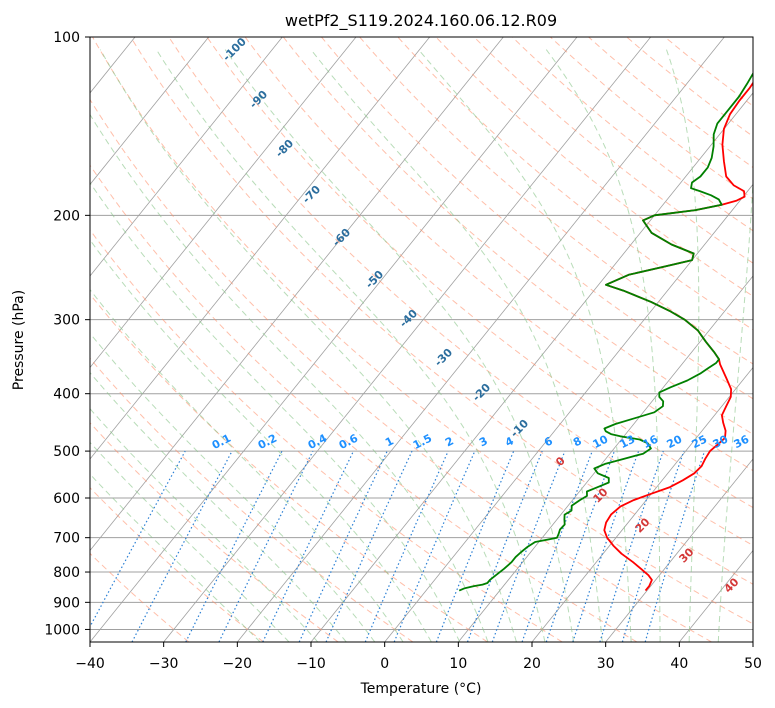  Describe the element at coordinates (421, 689) in the screenshot. I see `x-axis-title: Temperature (°C)` at that location.